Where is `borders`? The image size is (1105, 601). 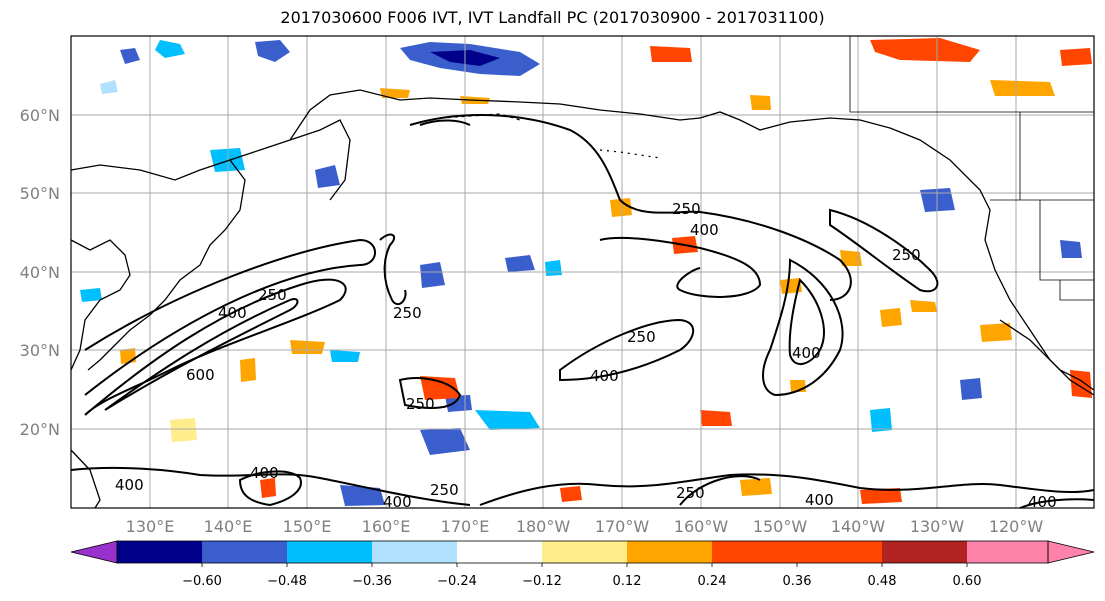 borders is located at coordinates (971, 168).